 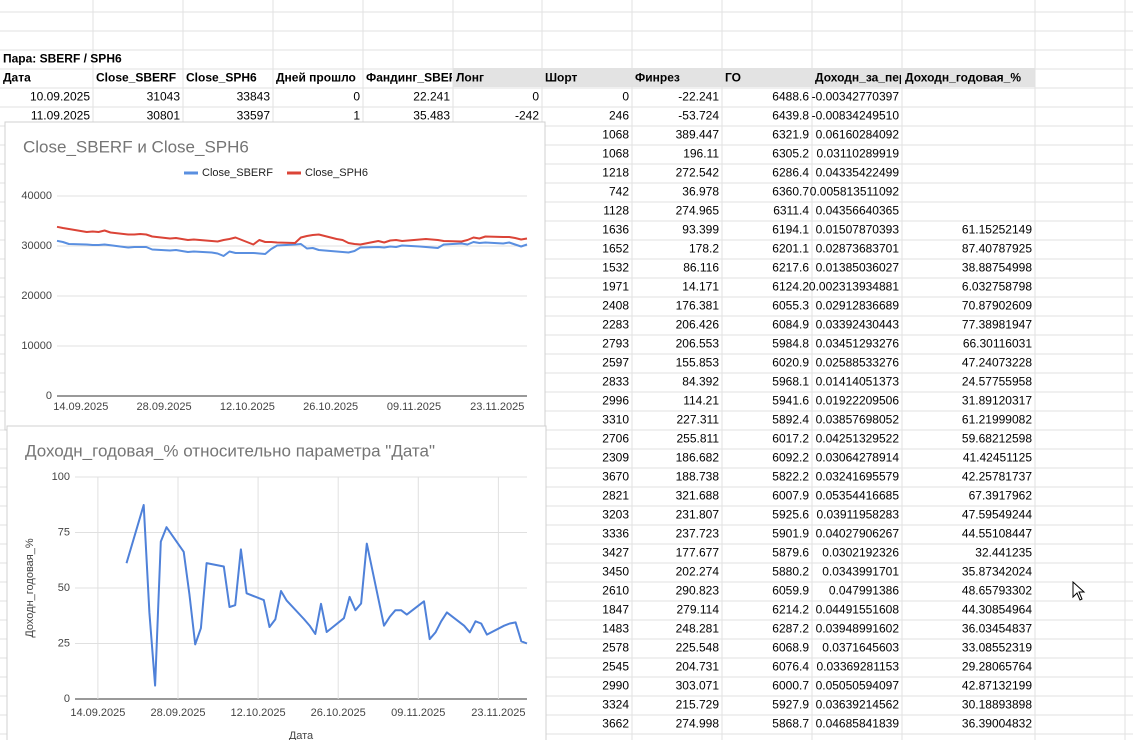 I want to click on cell: 1483, so click(x=615, y=629).